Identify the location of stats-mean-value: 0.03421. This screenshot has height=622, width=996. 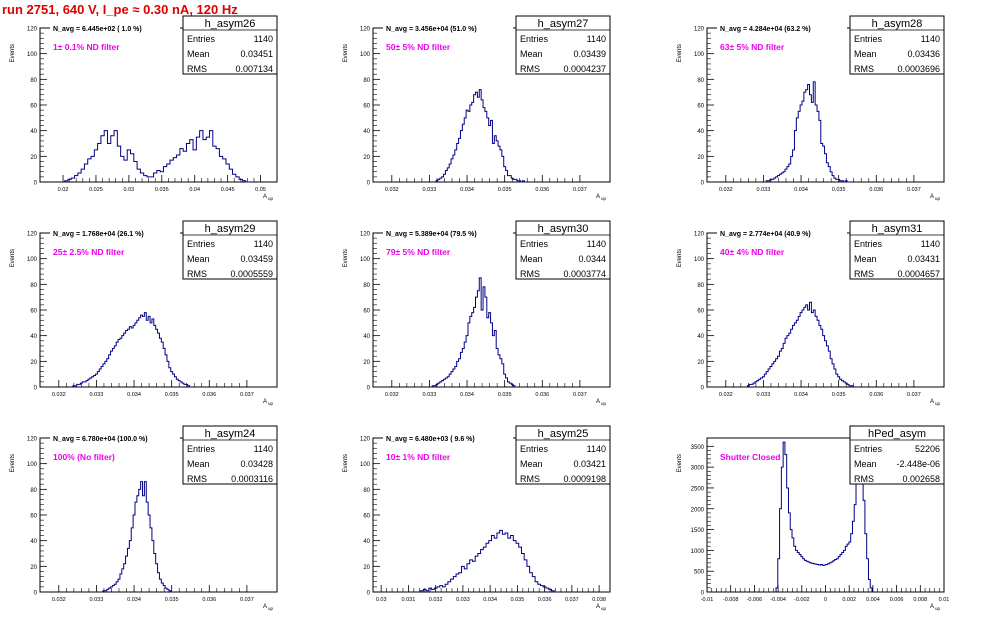
(589, 464).